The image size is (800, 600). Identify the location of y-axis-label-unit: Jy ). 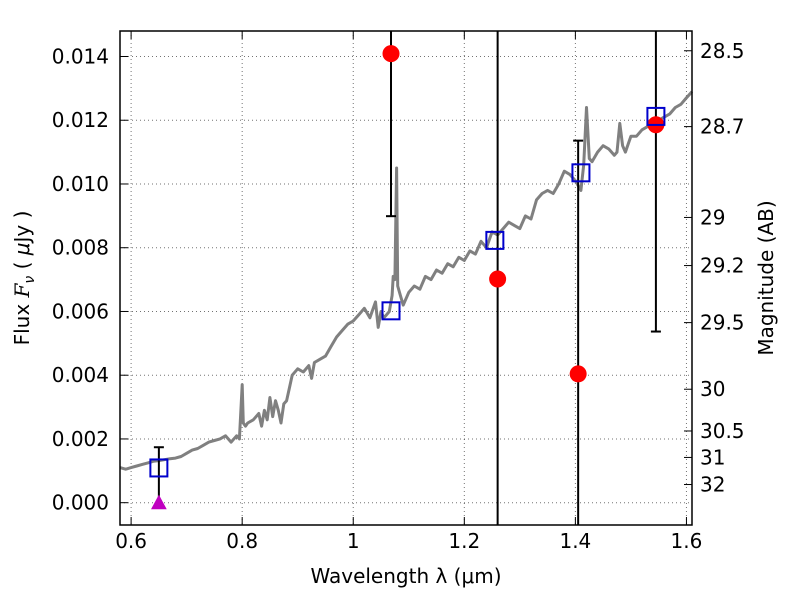
(22, 228).